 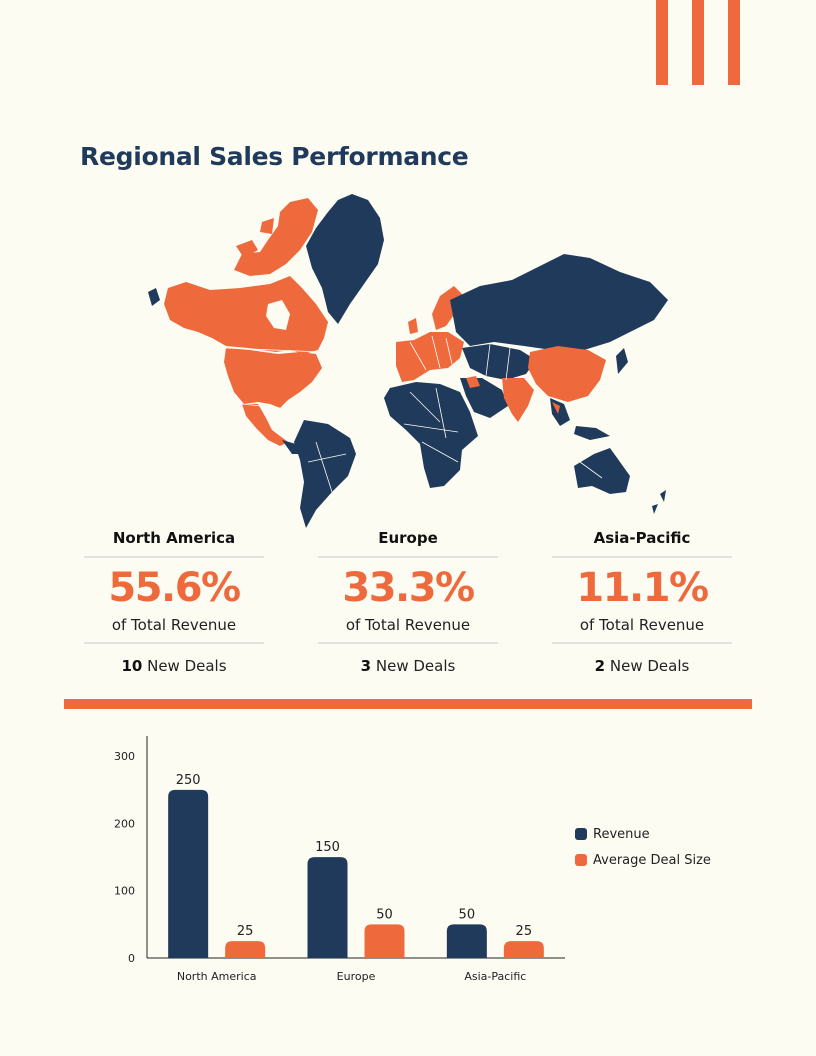 What do you see at coordinates (273, 378) in the screenshot?
I see `map-usa` at bounding box center [273, 378].